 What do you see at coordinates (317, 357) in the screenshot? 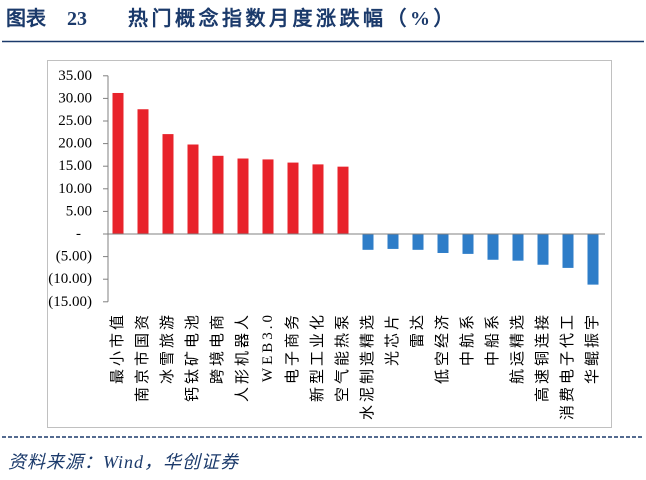
I see `category-label-9: 新型工业化` at bounding box center [317, 357].